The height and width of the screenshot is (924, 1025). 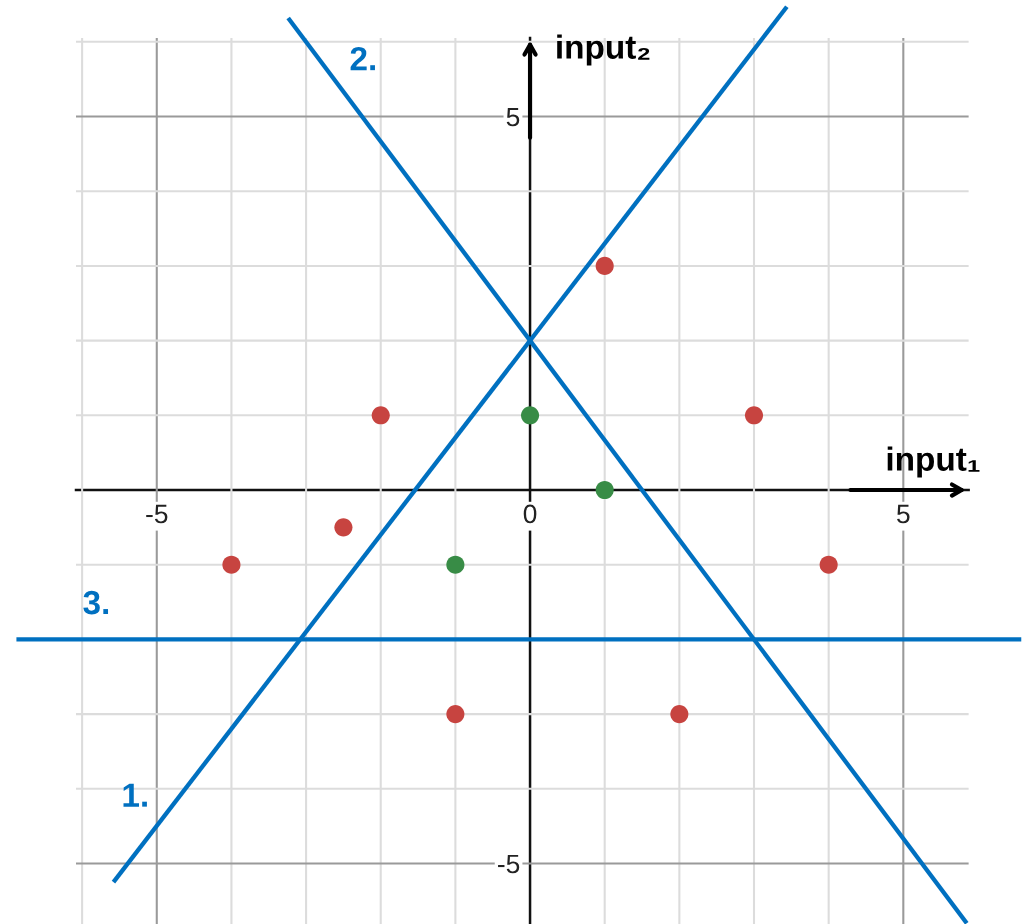 I want to click on x-axis-title: input₁, so click(x=933, y=462).